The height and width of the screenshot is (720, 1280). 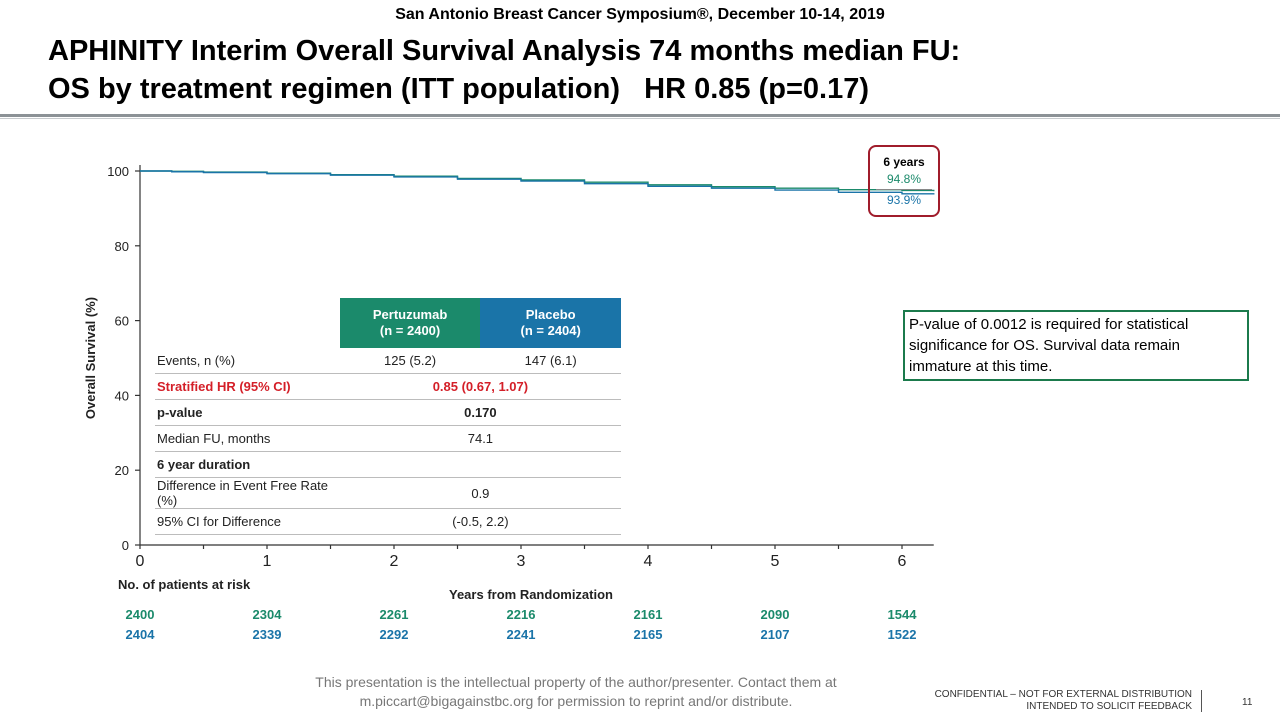 I want to click on six-year-placebo-value: 93.9%, so click(x=904, y=200).